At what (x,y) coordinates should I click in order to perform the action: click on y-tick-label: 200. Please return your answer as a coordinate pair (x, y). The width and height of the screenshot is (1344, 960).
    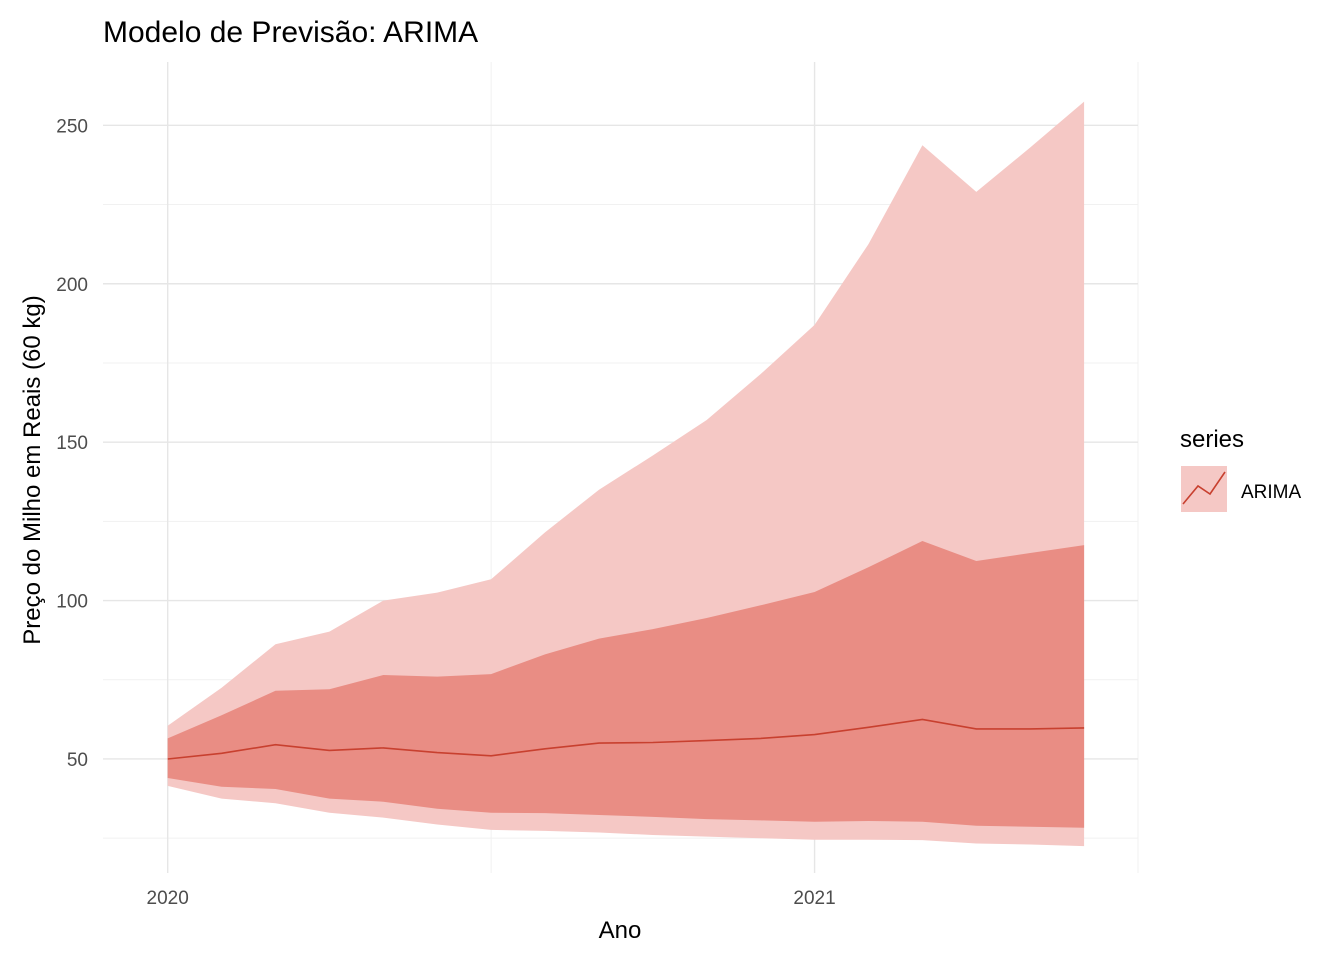
    Looking at the image, I should click on (72, 285).